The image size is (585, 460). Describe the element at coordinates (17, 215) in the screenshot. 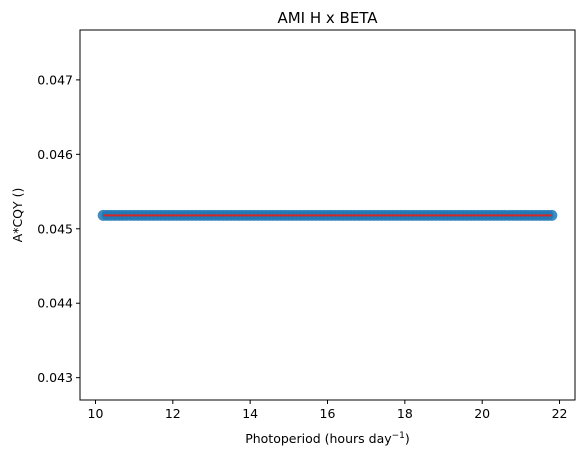

I see `y-axis-label: A*CQY ()` at that location.